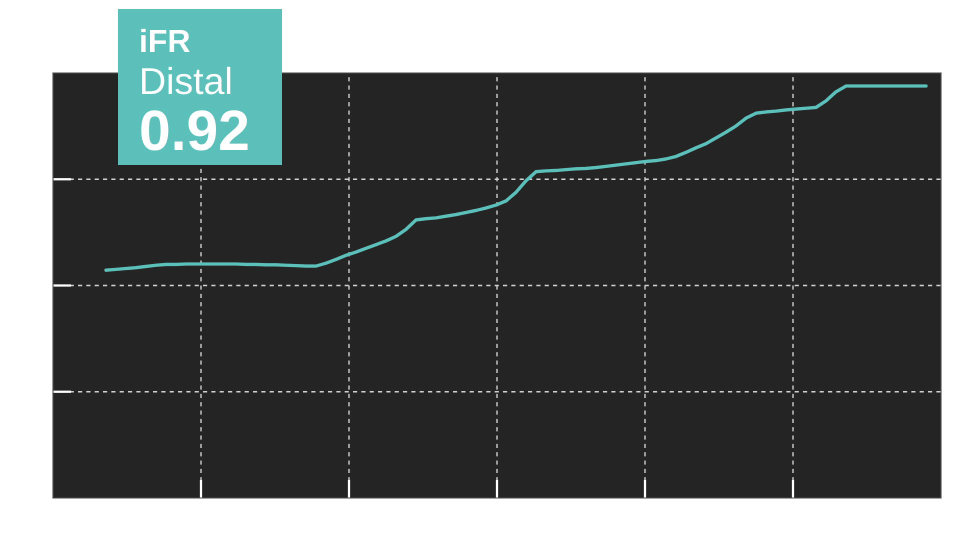 This screenshot has height=540, width=960. Describe the element at coordinates (186, 80) in the screenshot. I see `annotation: Distal` at that location.